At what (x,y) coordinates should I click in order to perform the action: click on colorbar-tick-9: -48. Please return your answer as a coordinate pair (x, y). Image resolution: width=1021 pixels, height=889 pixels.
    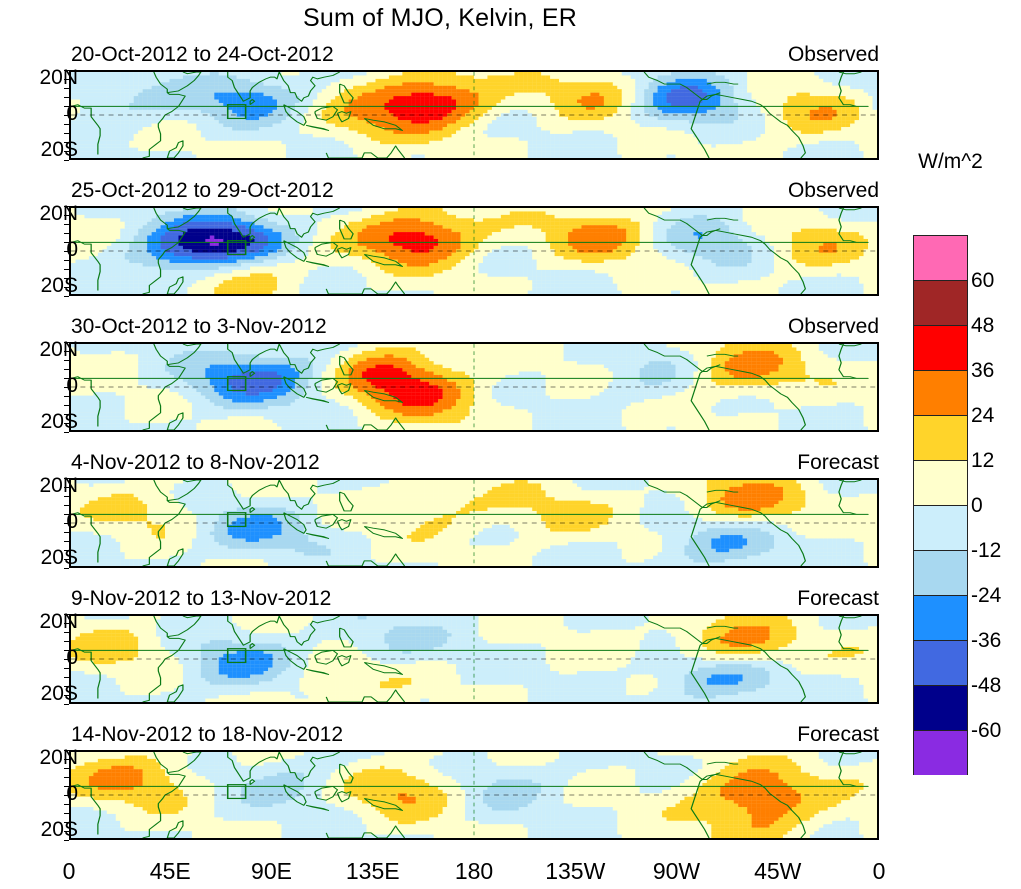
    Looking at the image, I should click on (986, 685).